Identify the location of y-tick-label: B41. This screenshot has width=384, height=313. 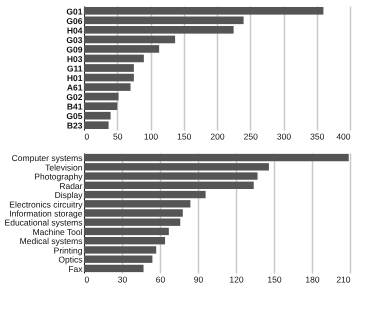
(74, 107).